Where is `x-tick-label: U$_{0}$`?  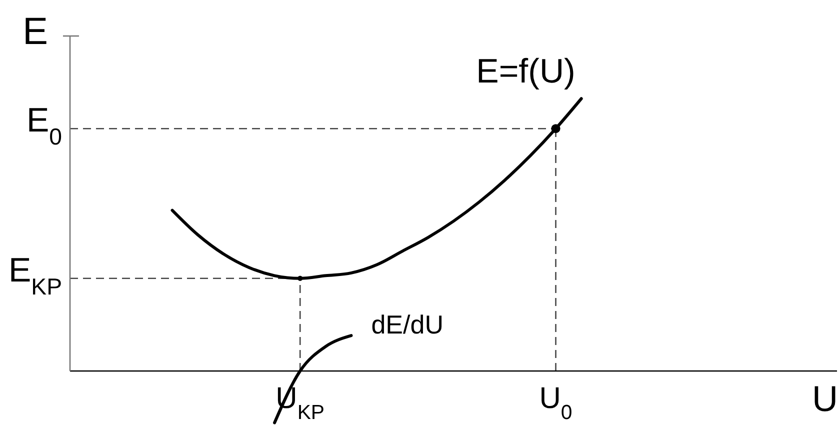 x-tick-label: U$_{0}$ is located at coordinates (555, 403).